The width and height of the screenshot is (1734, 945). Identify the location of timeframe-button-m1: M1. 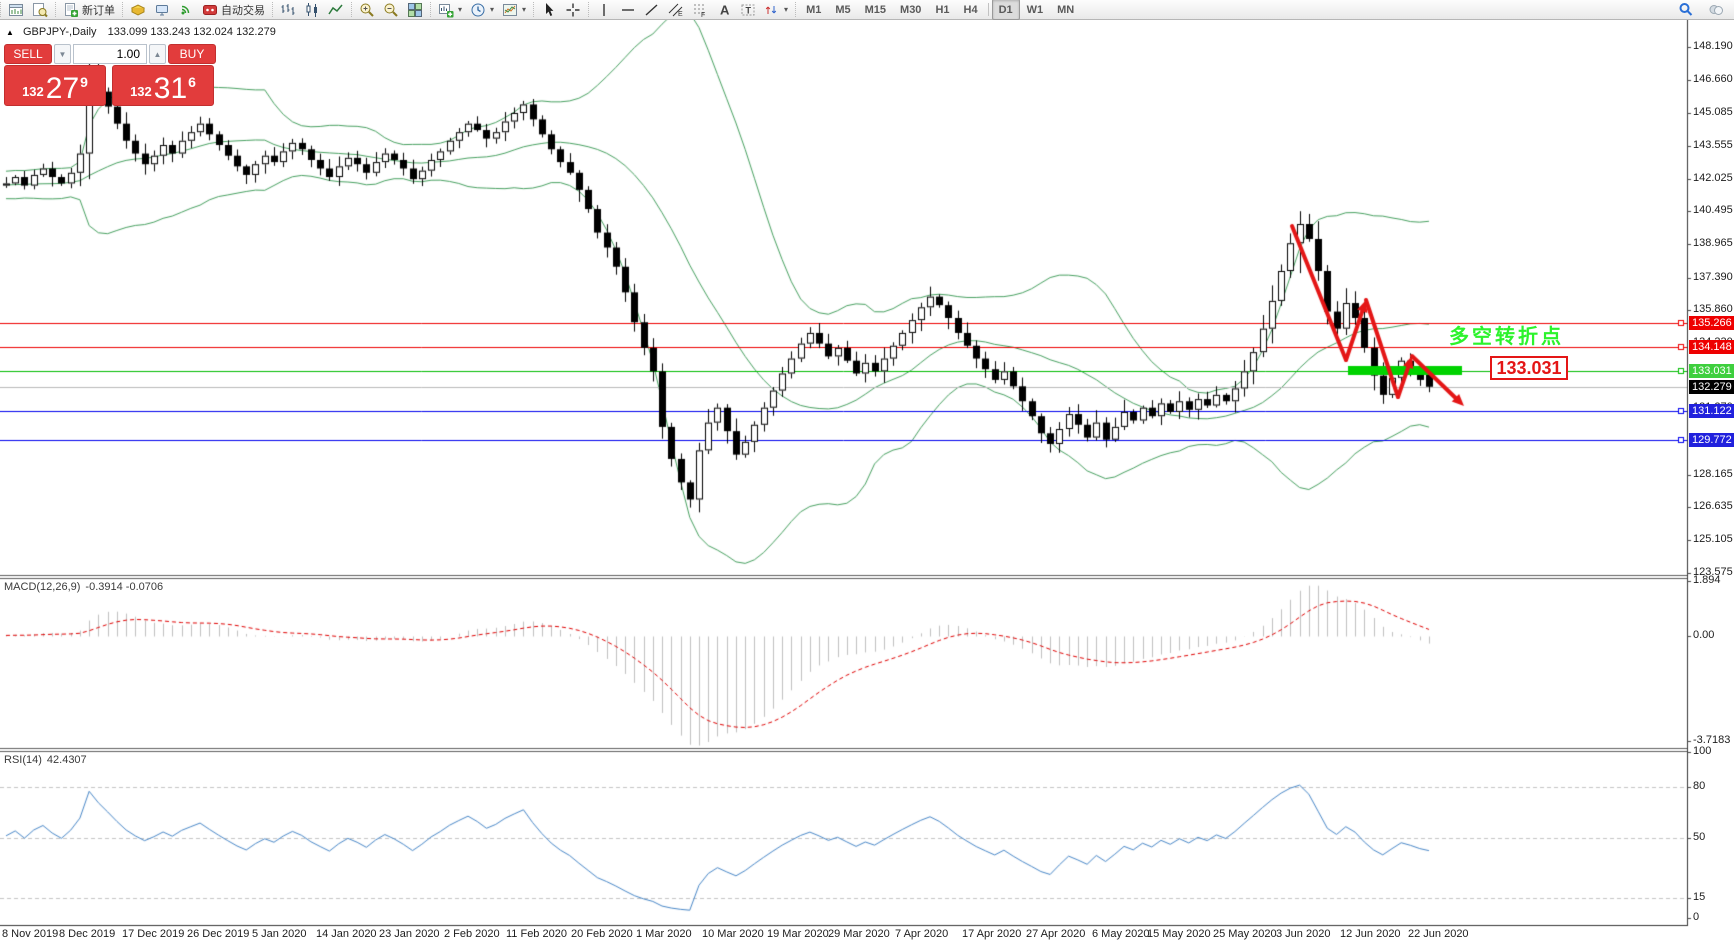
(814, 9).